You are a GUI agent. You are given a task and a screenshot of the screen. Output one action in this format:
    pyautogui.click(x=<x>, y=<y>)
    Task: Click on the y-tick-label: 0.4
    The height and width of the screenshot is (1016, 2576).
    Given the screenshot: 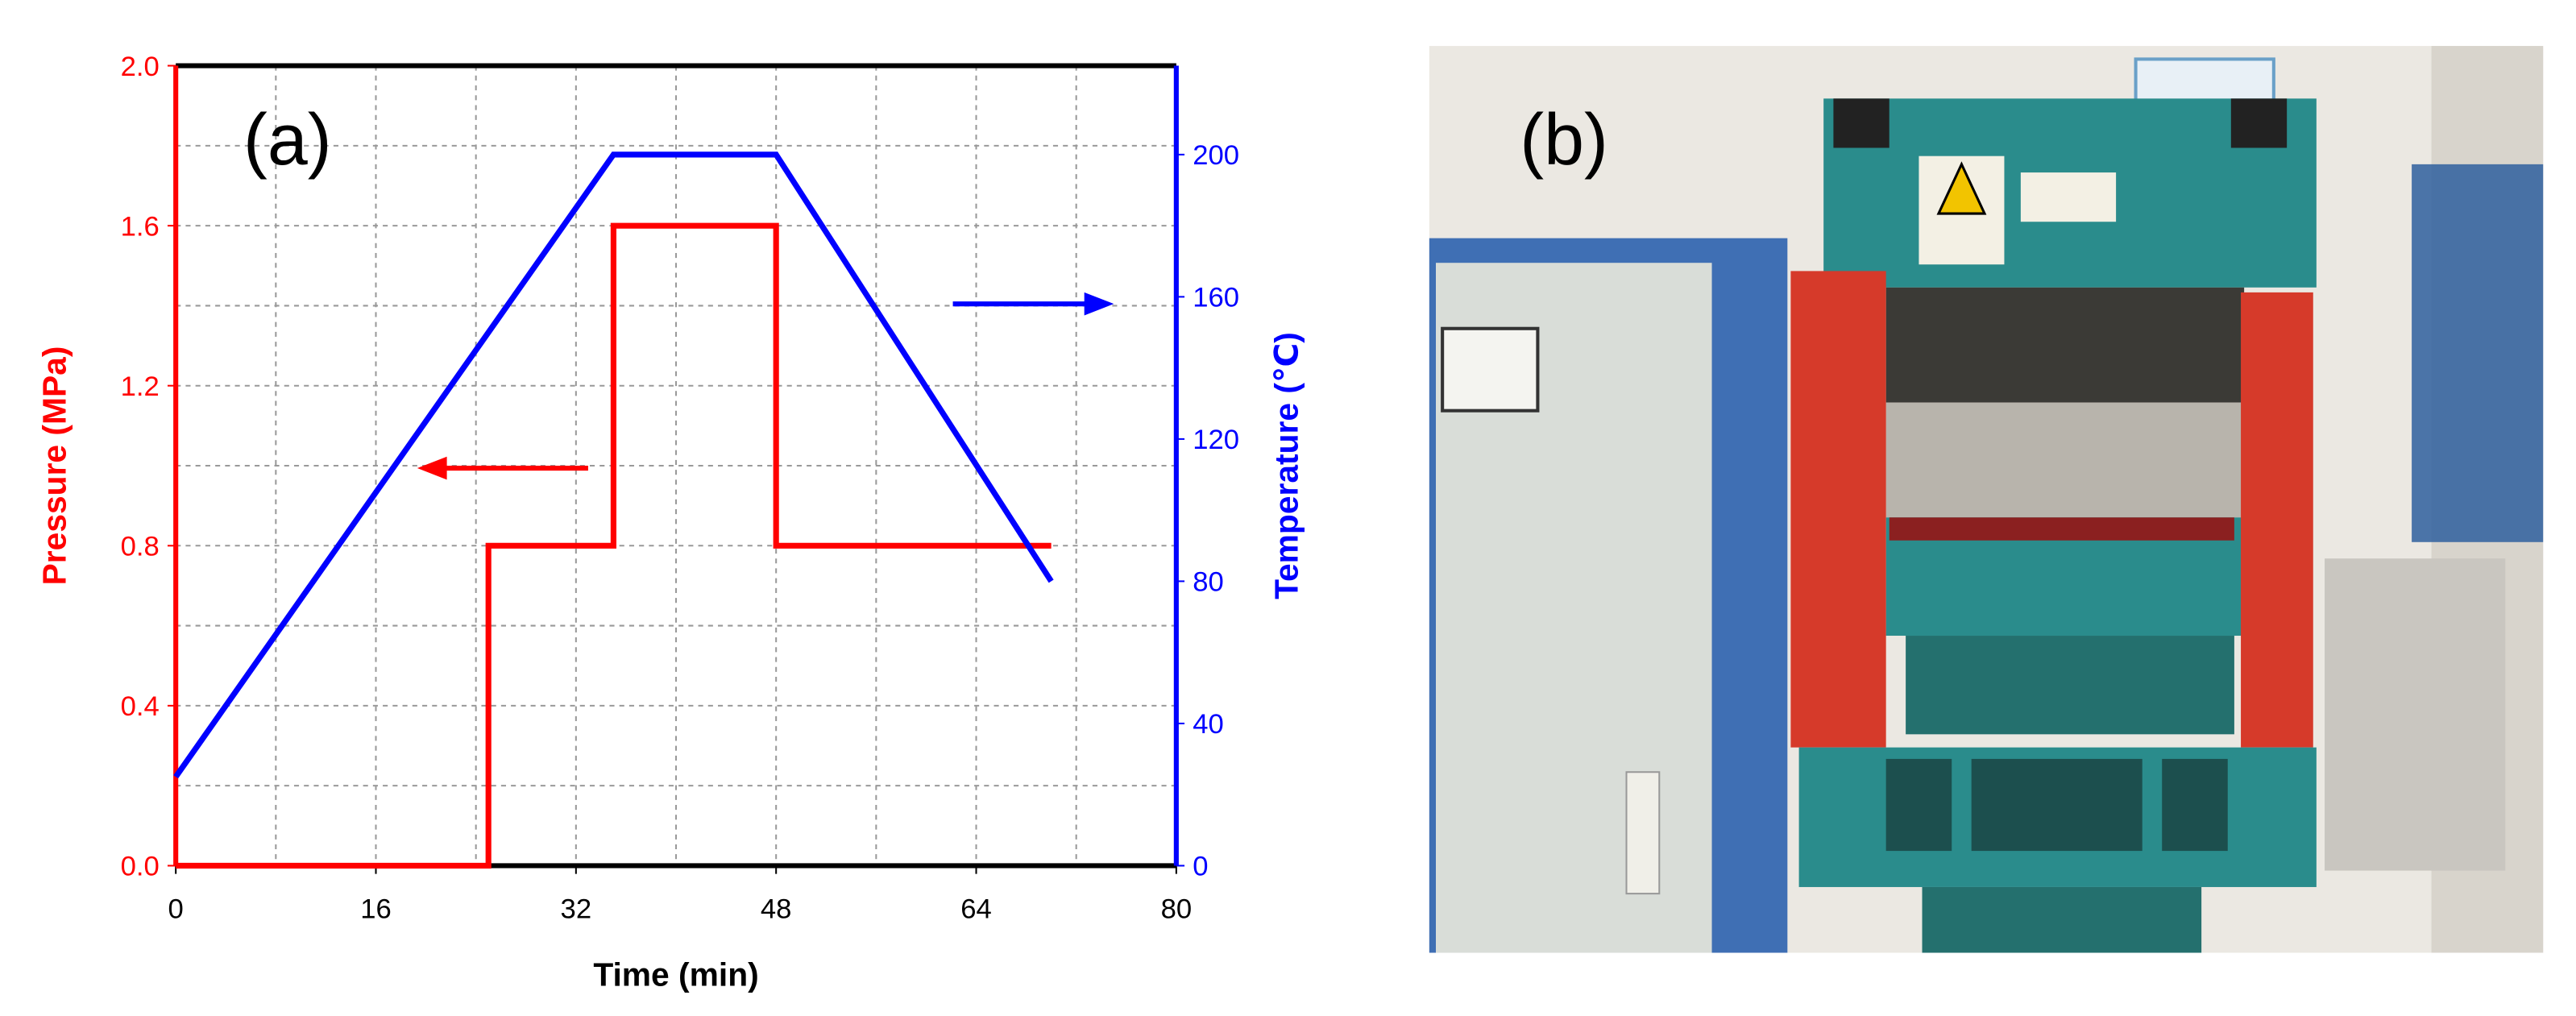 What is the action you would take?
    pyautogui.click(x=140, y=706)
    